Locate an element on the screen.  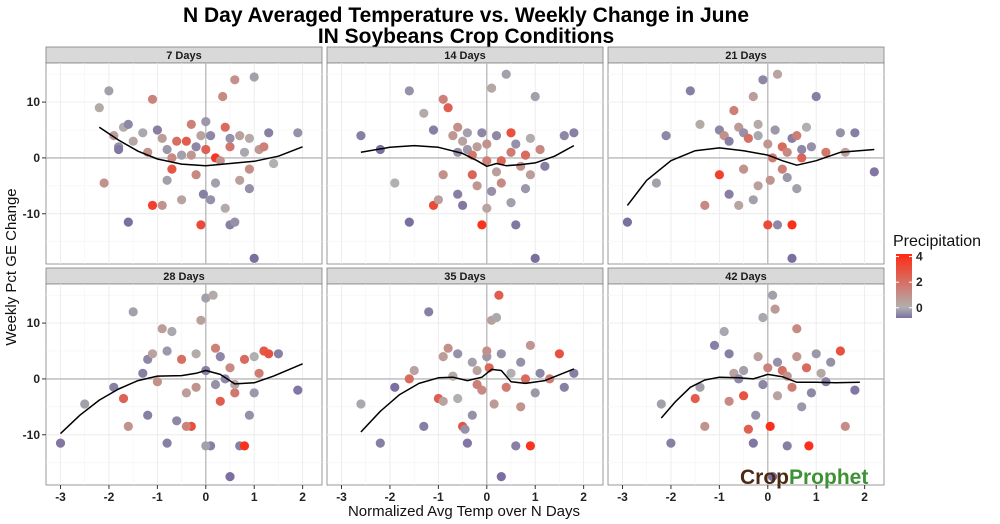
y-tick-label: 10 is located at coordinates (34, 102).